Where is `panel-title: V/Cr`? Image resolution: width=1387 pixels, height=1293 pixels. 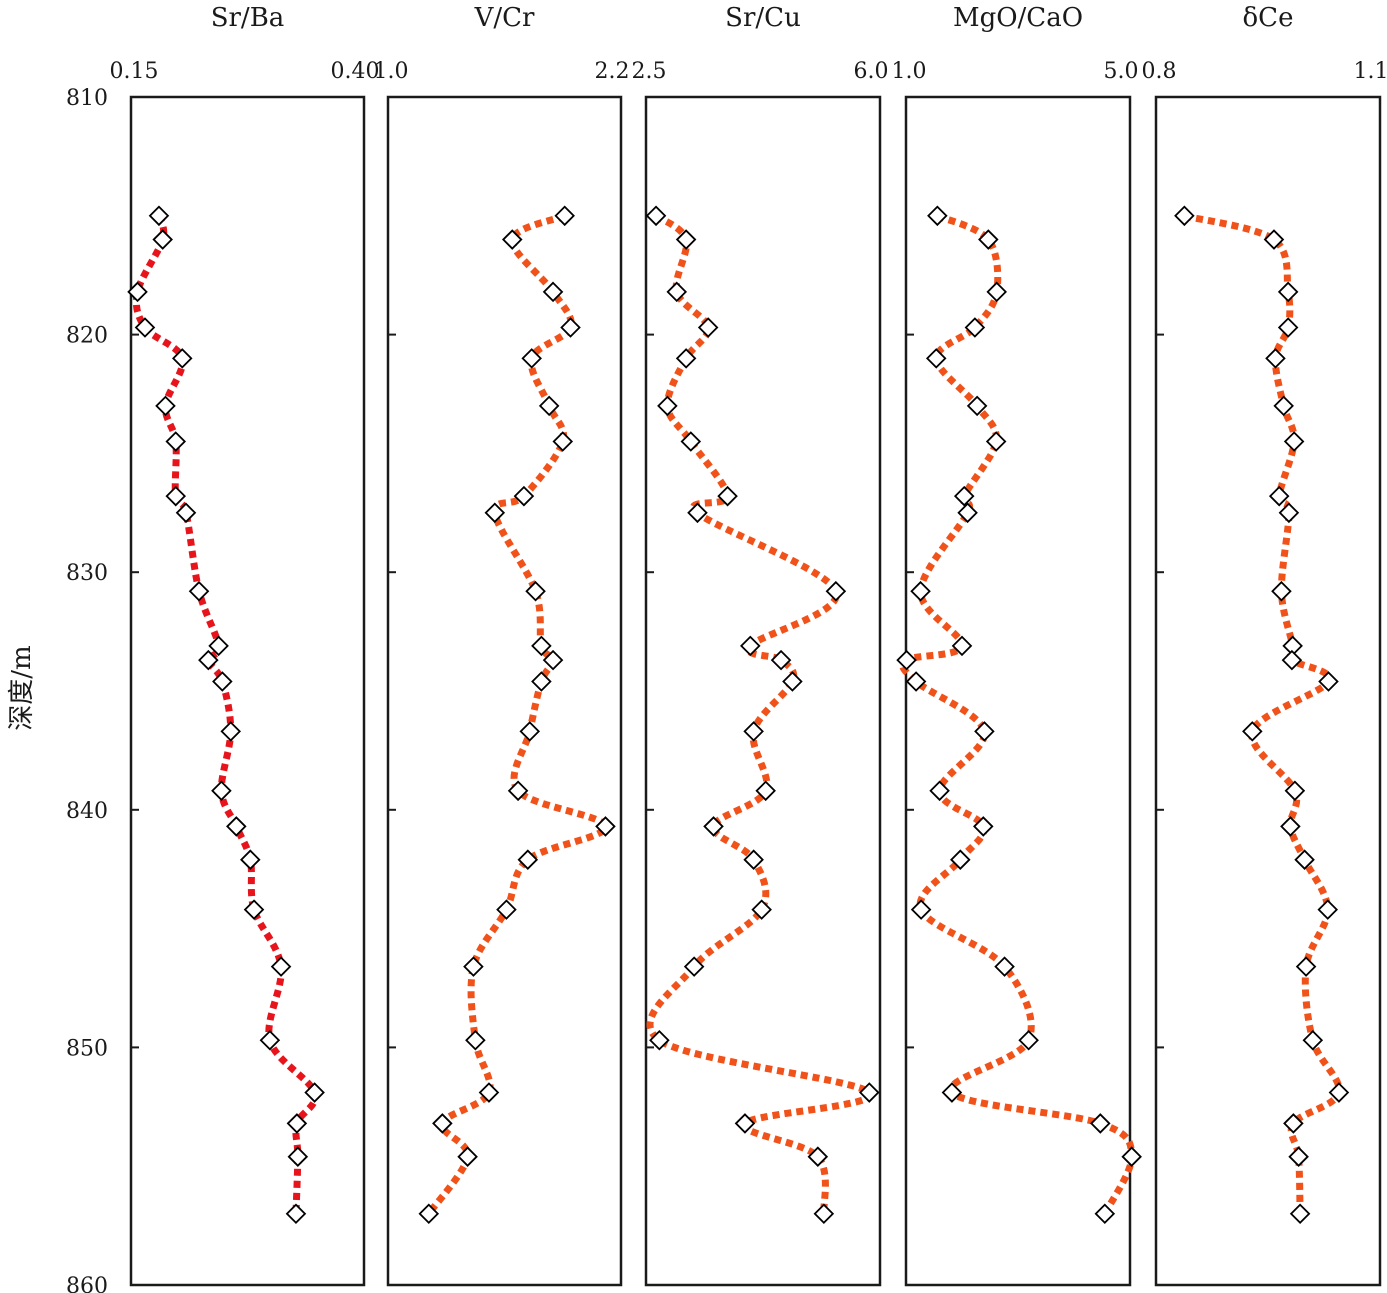 panel-title: V/Cr is located at coordinates (504, 18).